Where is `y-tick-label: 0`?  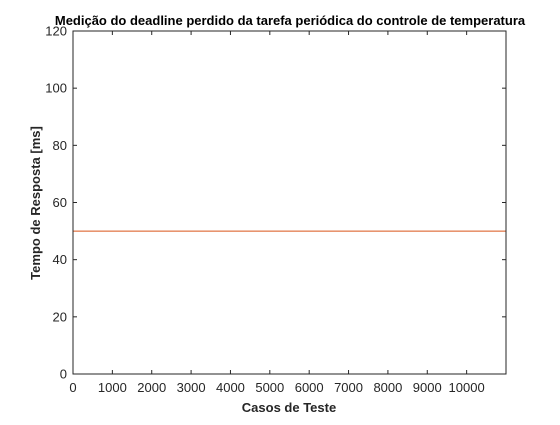
y-tick-label: 0 is located at coordinates (63, 374).